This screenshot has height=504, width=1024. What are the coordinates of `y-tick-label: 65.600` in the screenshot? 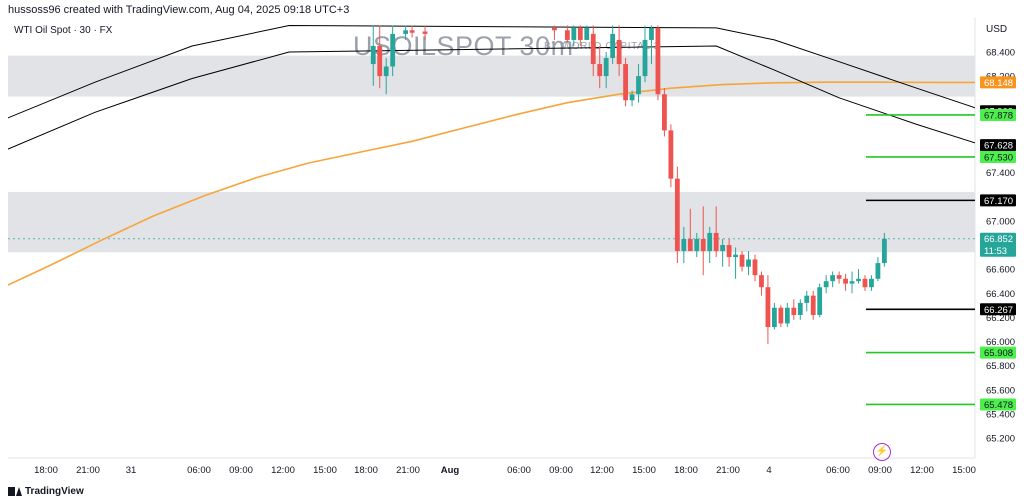 It's located at (1000, 390).